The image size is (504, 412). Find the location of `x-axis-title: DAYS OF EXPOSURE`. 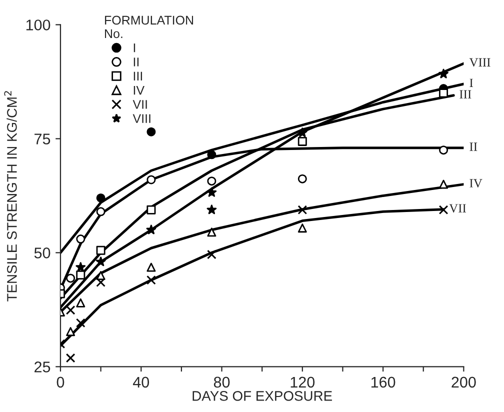

x-axis-title: DAYS OF EXPOSURE is located at coordinates (262, 396).